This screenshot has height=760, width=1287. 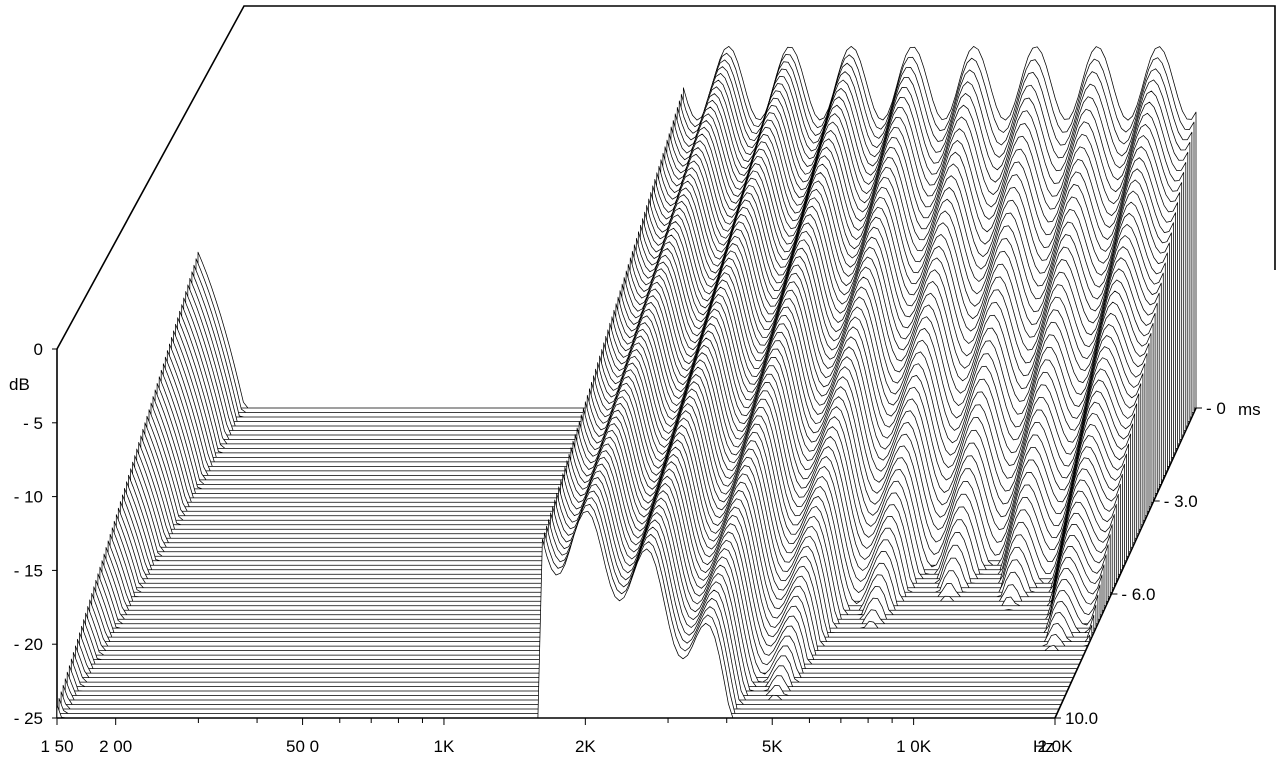 I want to click on frequency-tick-label: 1 50, so click(x=56, y=746).